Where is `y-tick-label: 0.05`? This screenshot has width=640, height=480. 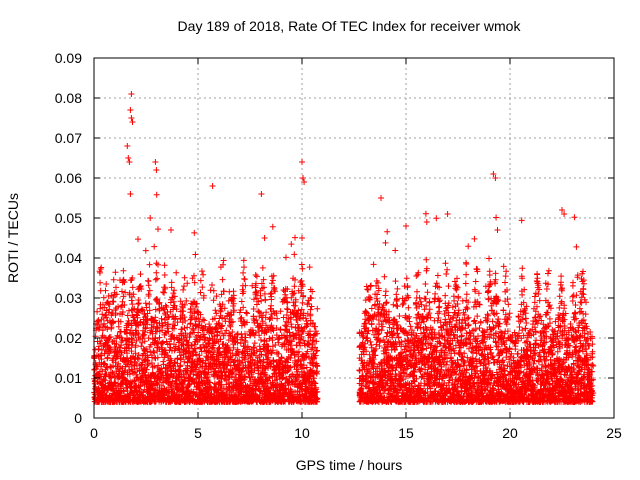 y-tick-label: 0.05 is located at coordinates (68, 218).